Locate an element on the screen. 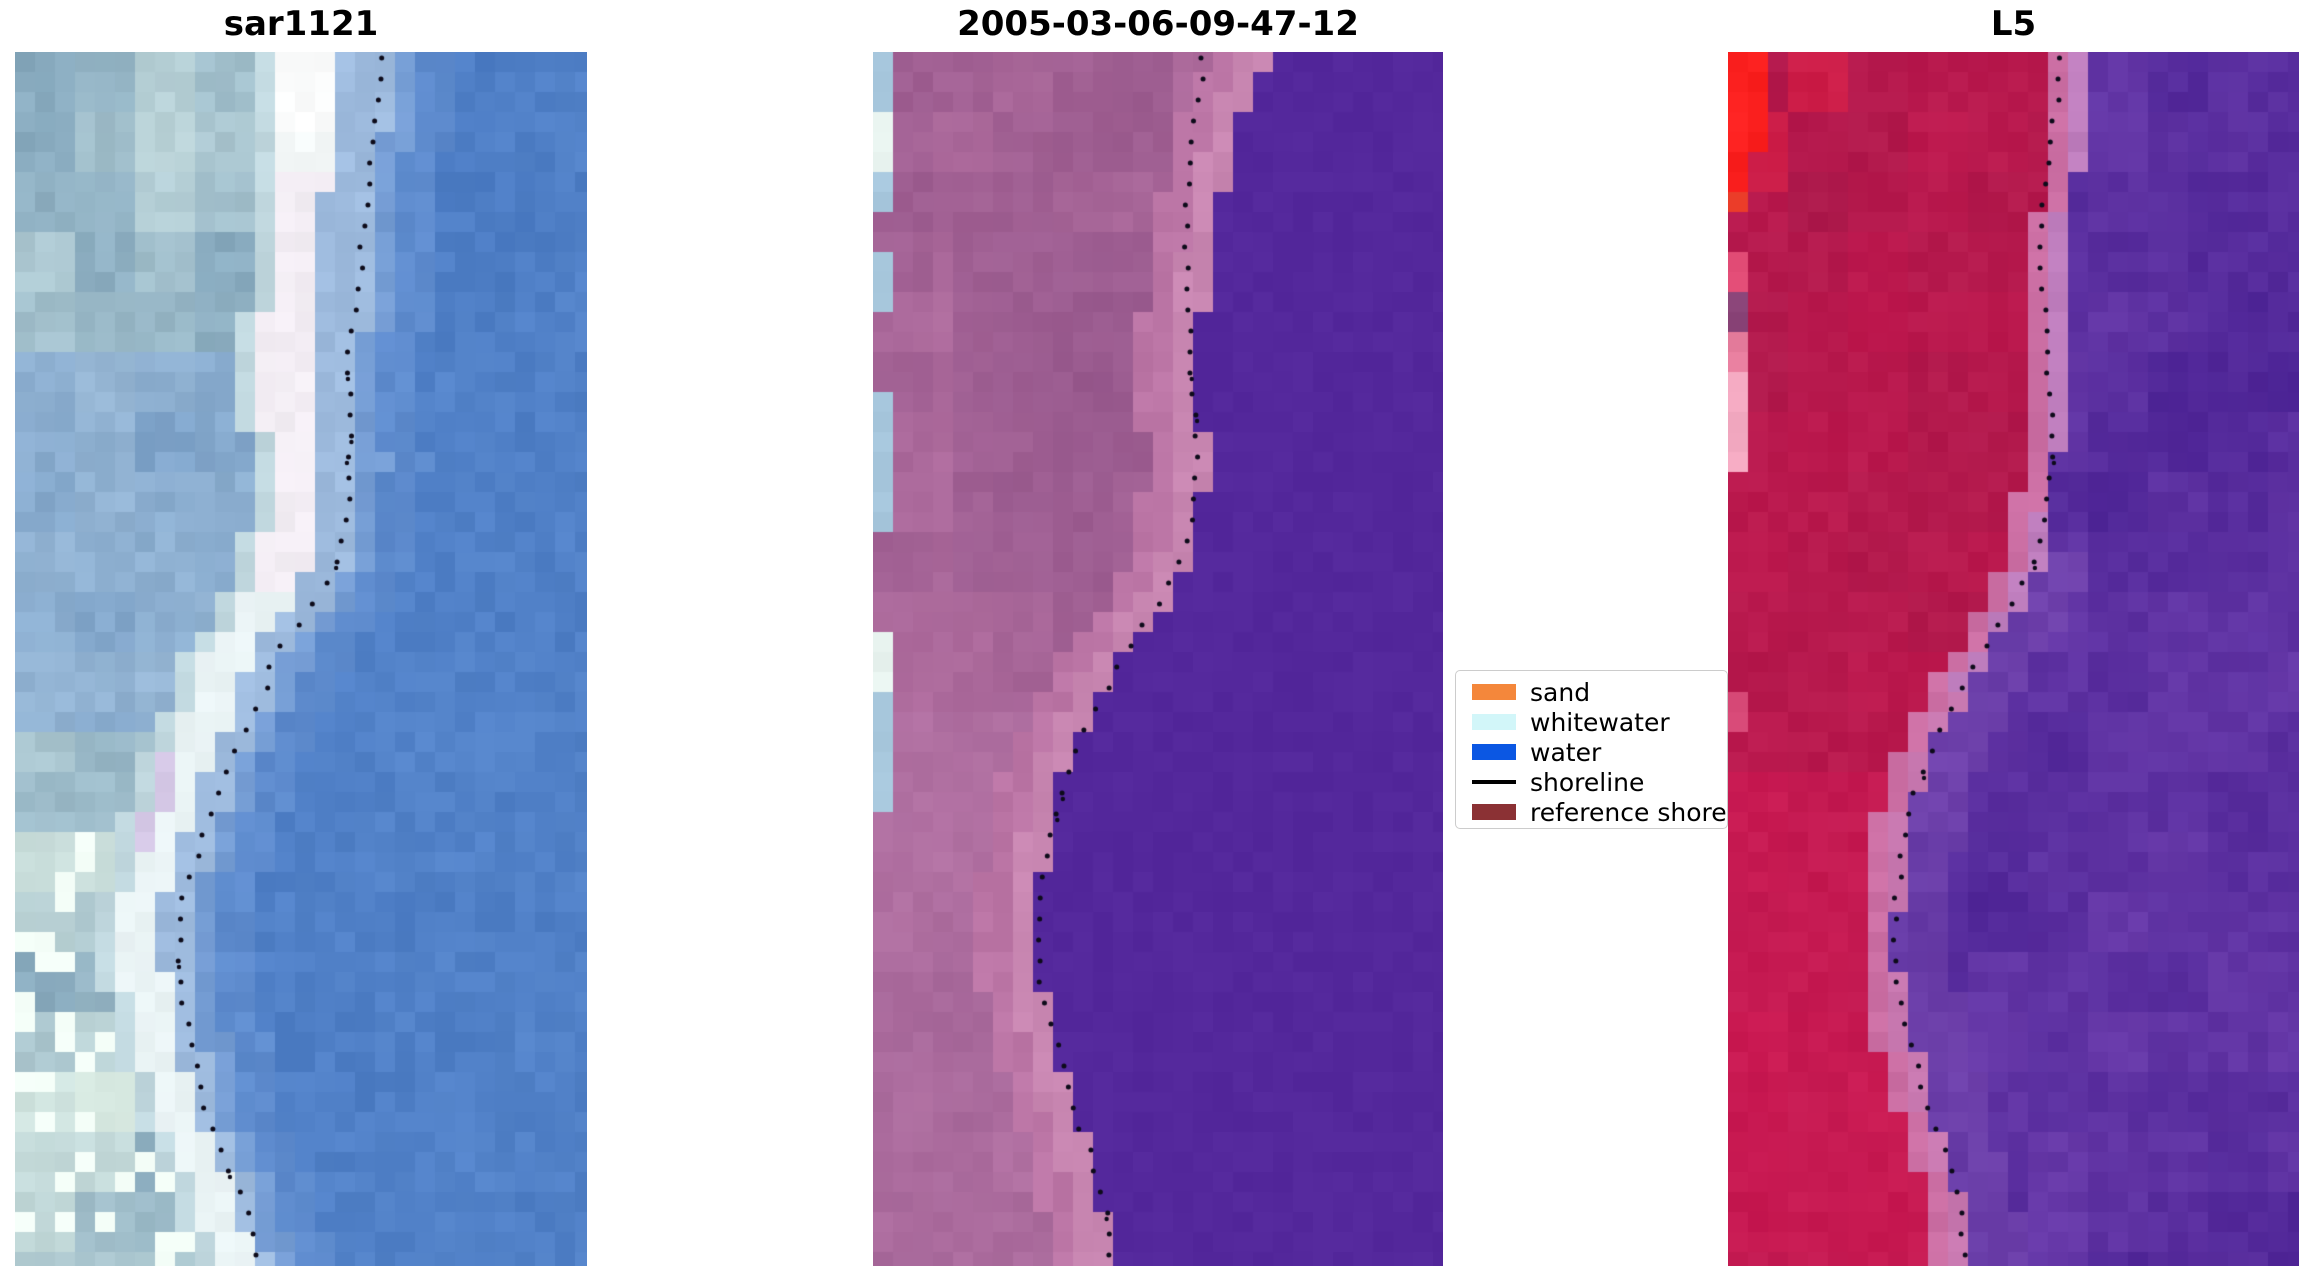 This screenshot has height=1283, width=2317. whitewater-swatch is located at coordinates (1494, 722).